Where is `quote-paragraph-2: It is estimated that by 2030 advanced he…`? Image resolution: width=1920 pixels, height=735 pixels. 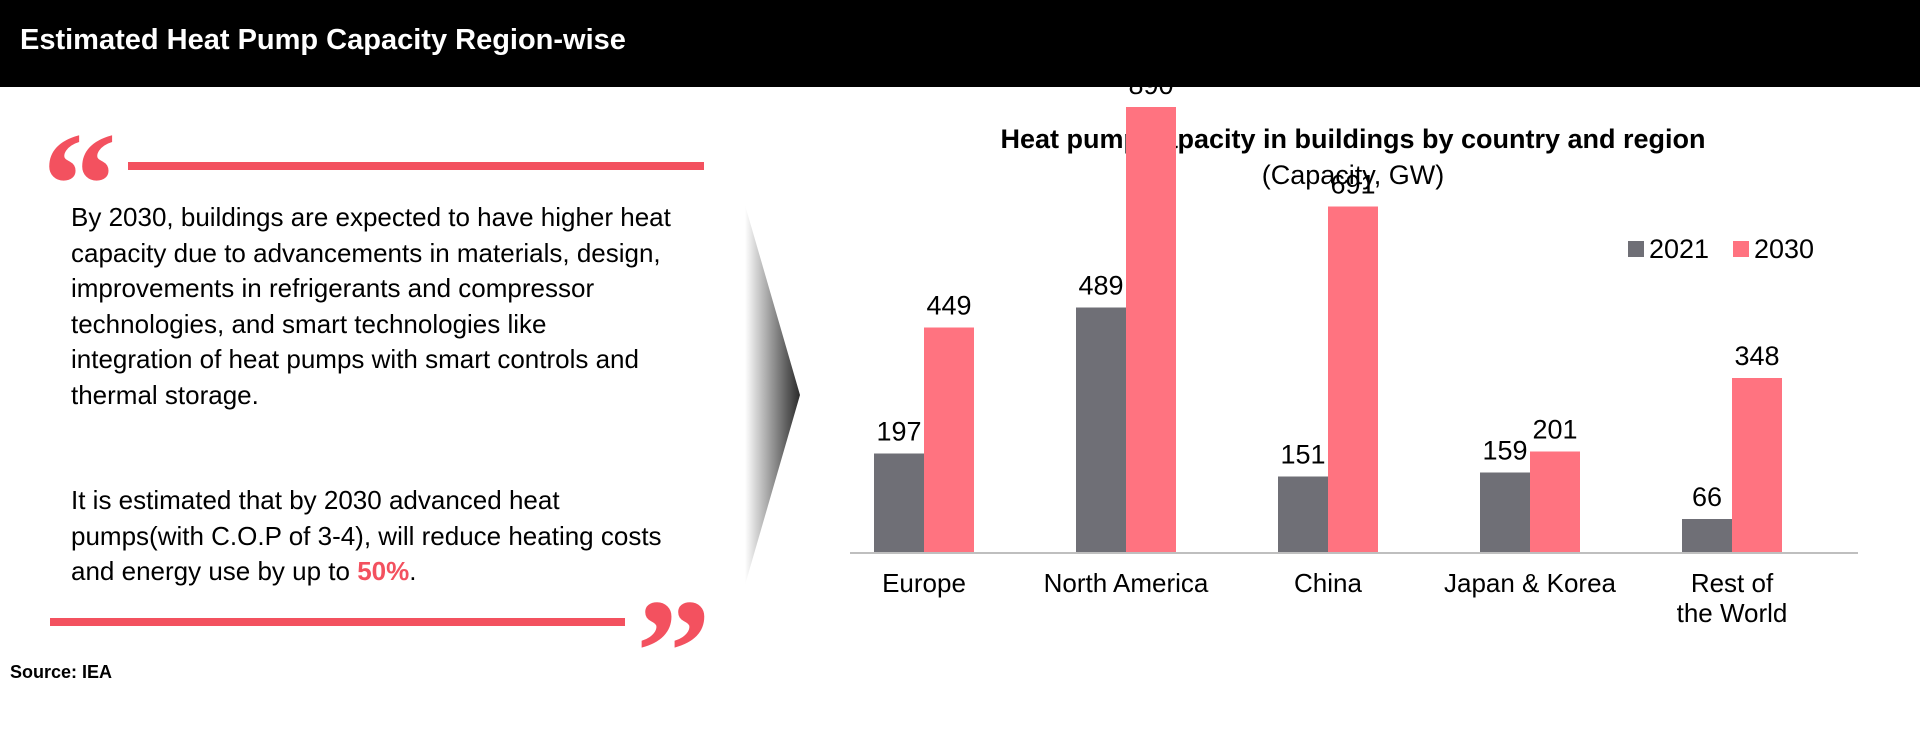
quote-paragraph-2: It is estimated that by 2030 advanced he… is located at coordinates (371, 536).